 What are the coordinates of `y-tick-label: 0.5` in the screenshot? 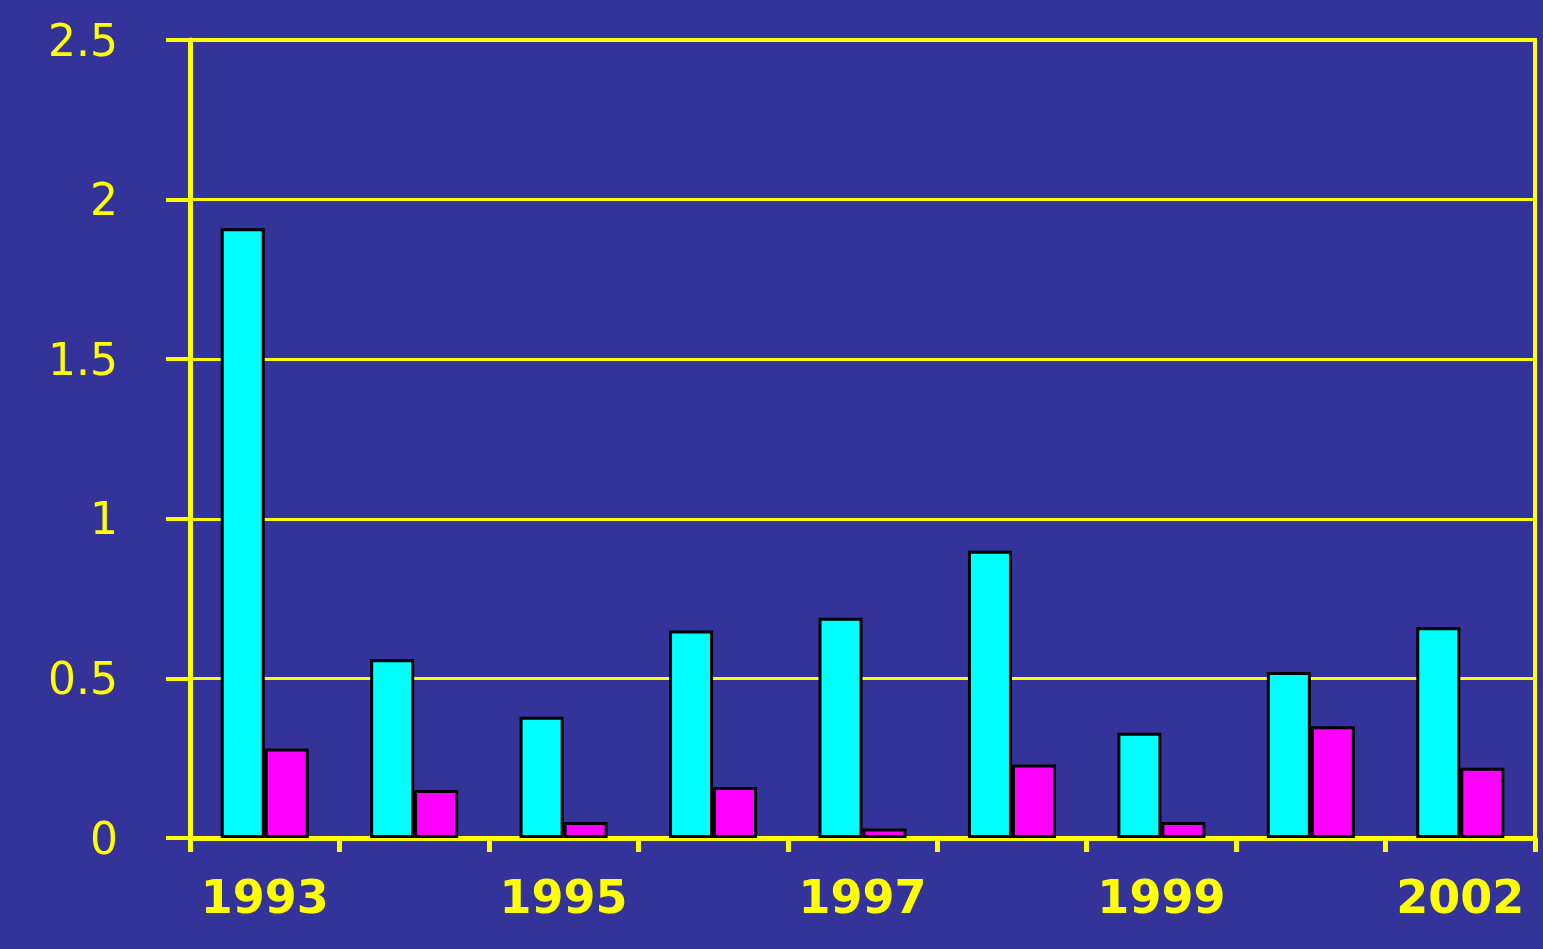 It's located at (83, 678).